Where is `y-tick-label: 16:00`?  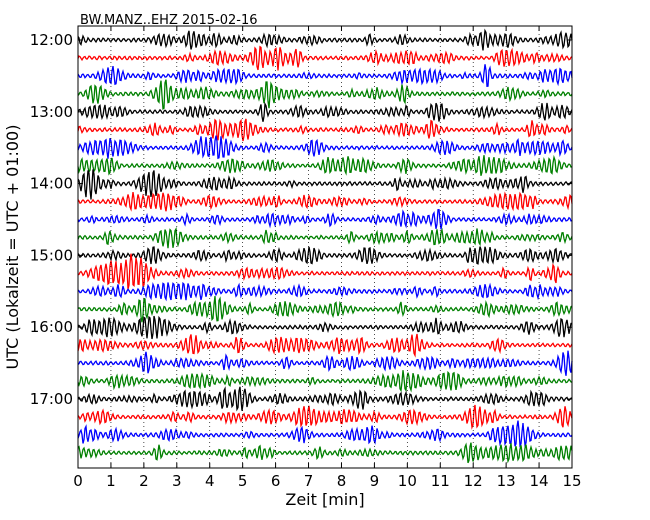 y-tick-label: 16:00 is located at coordinates (51, 327).